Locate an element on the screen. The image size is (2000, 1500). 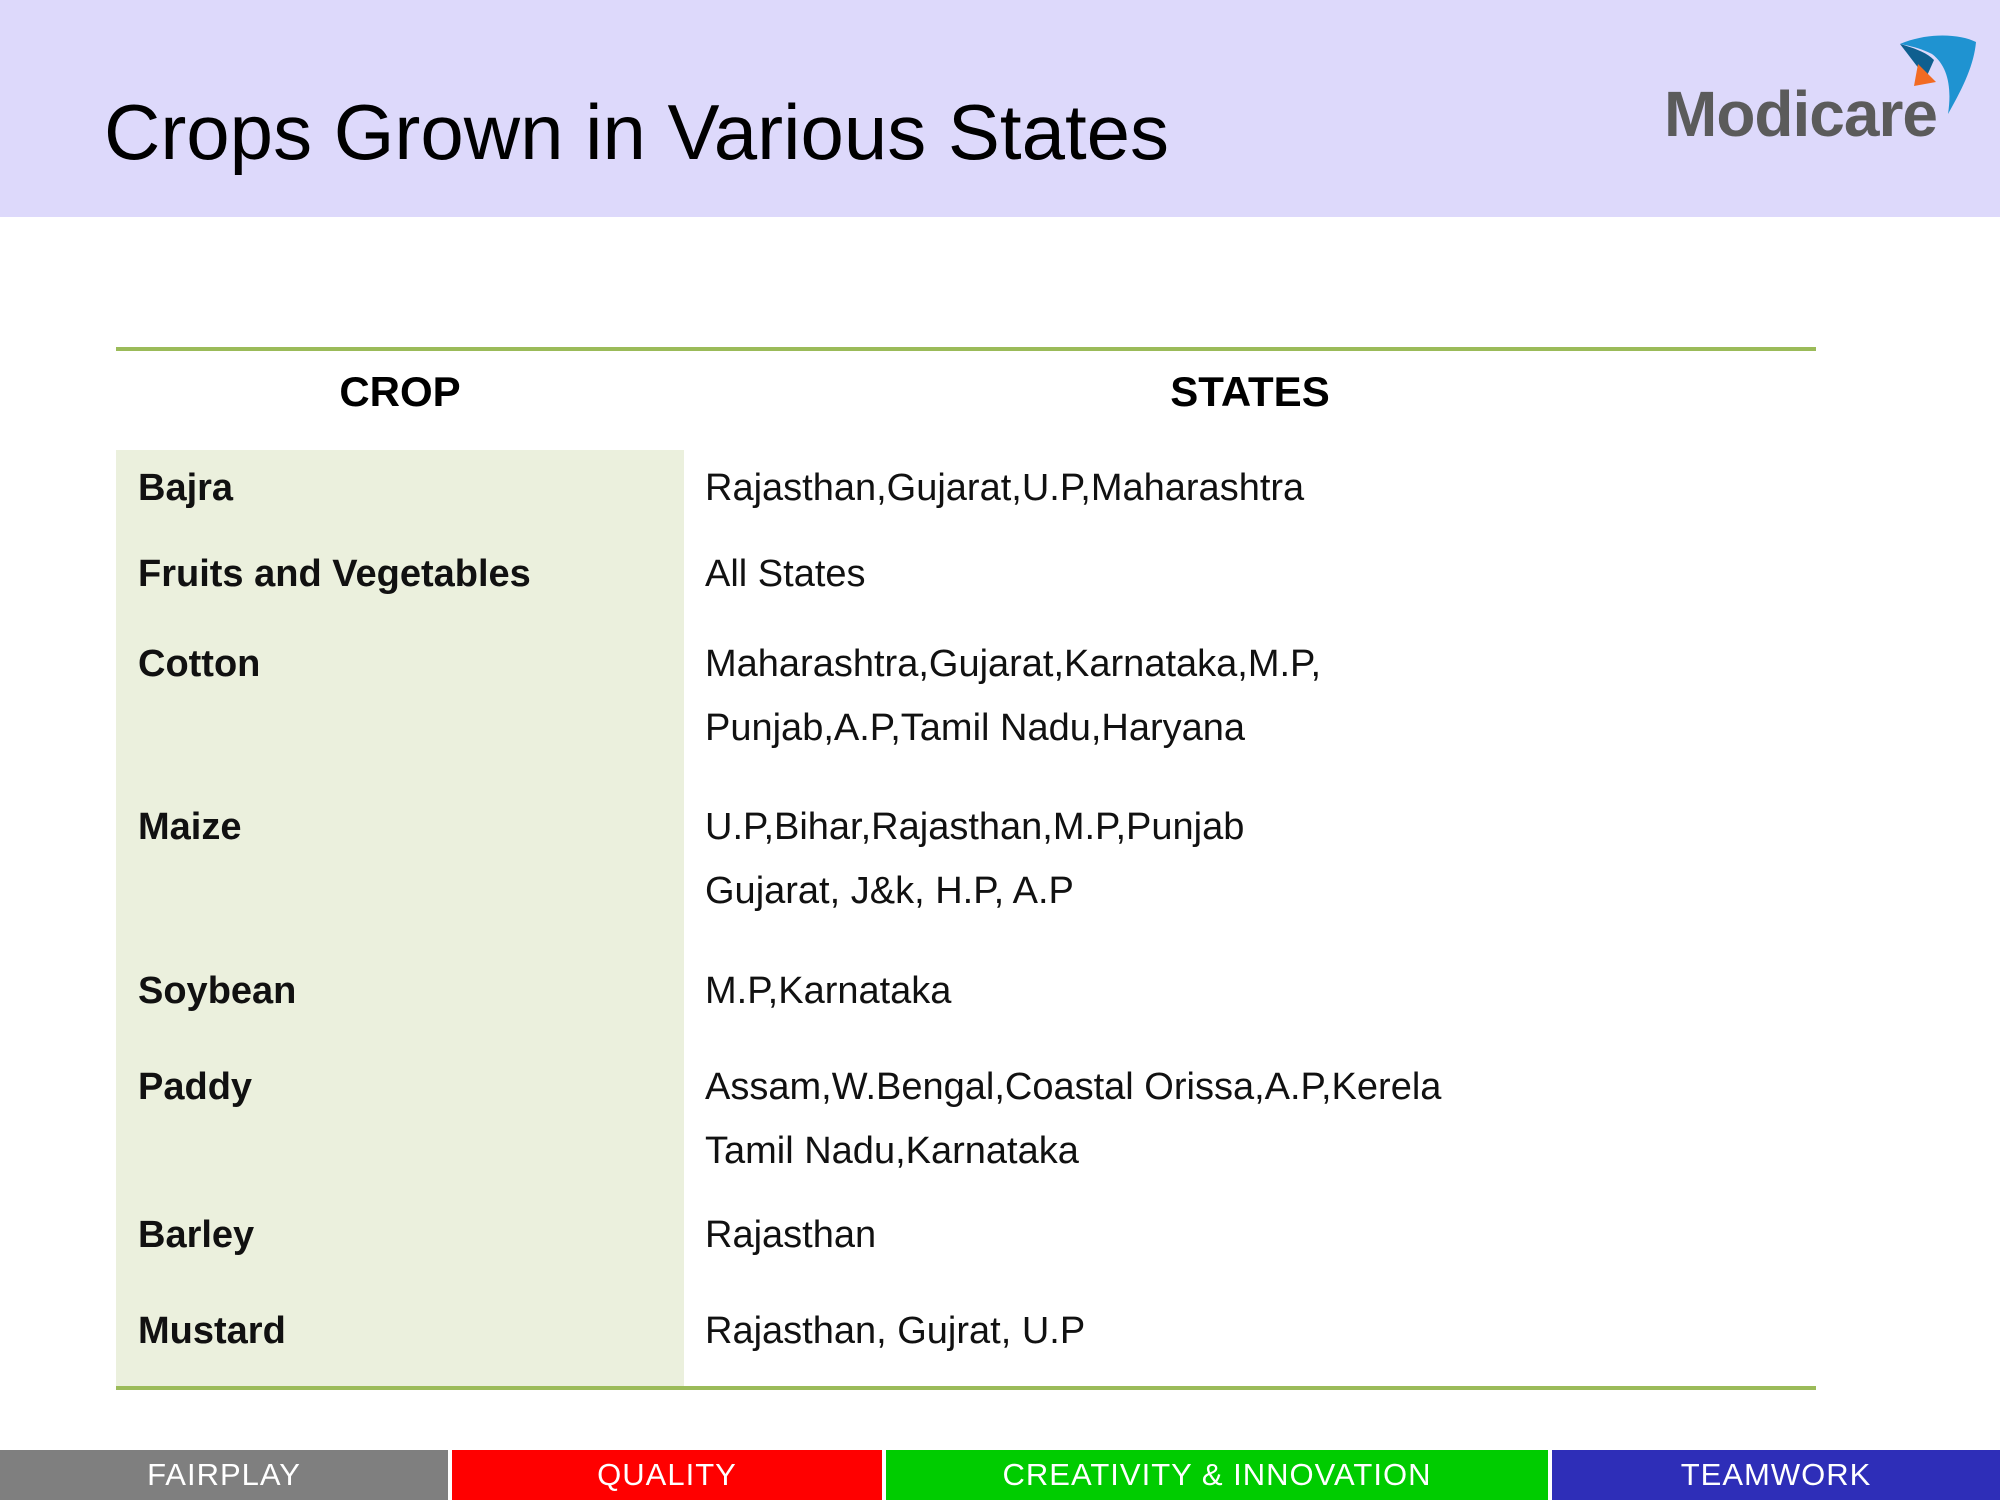
crop-name: Paddy is located at coordinates (195, 1087).